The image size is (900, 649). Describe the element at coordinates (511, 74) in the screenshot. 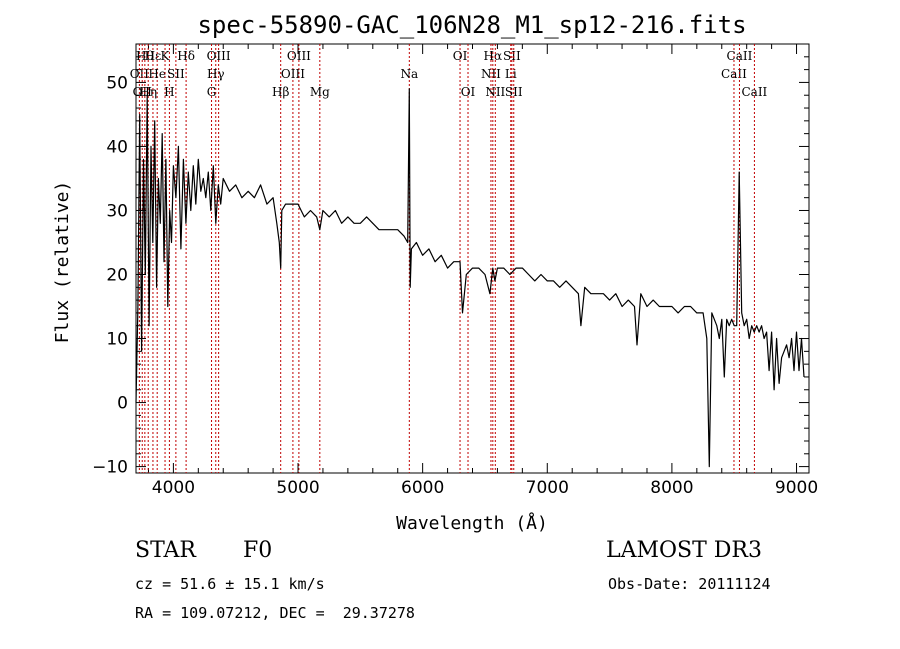

I see `spectral-line-label: Li` at that location.